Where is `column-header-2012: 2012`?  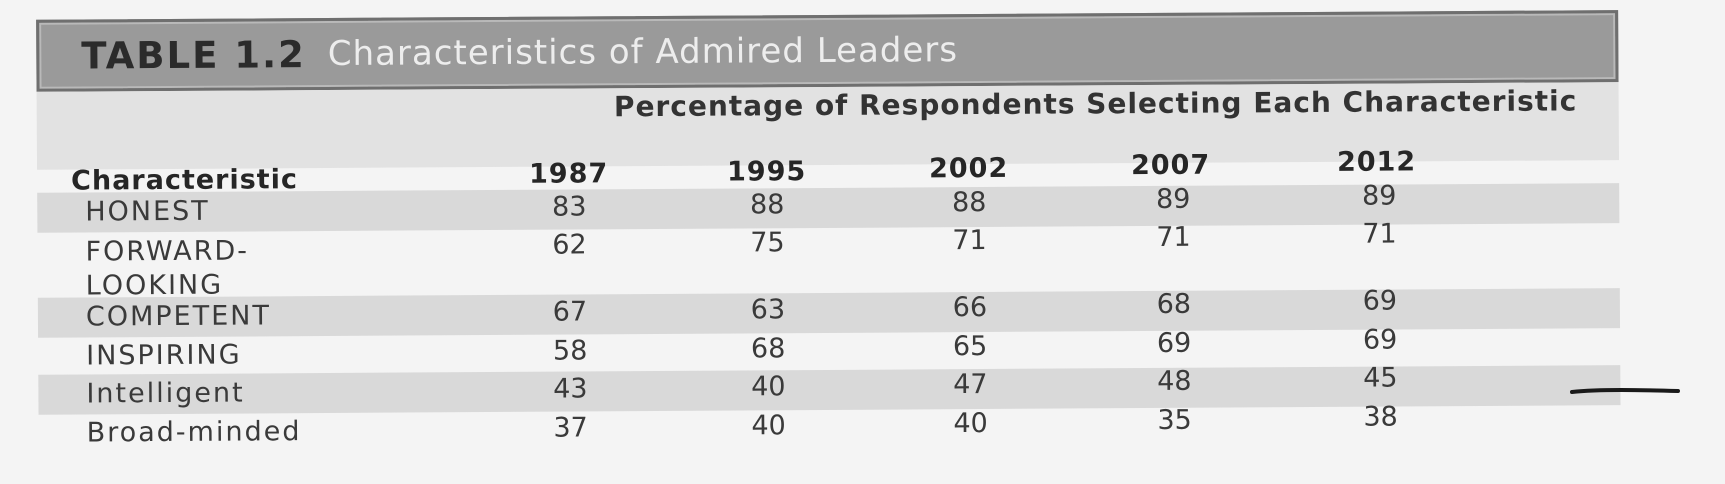
column-header-2012: 2012 is located at coordinates (1376, 162).